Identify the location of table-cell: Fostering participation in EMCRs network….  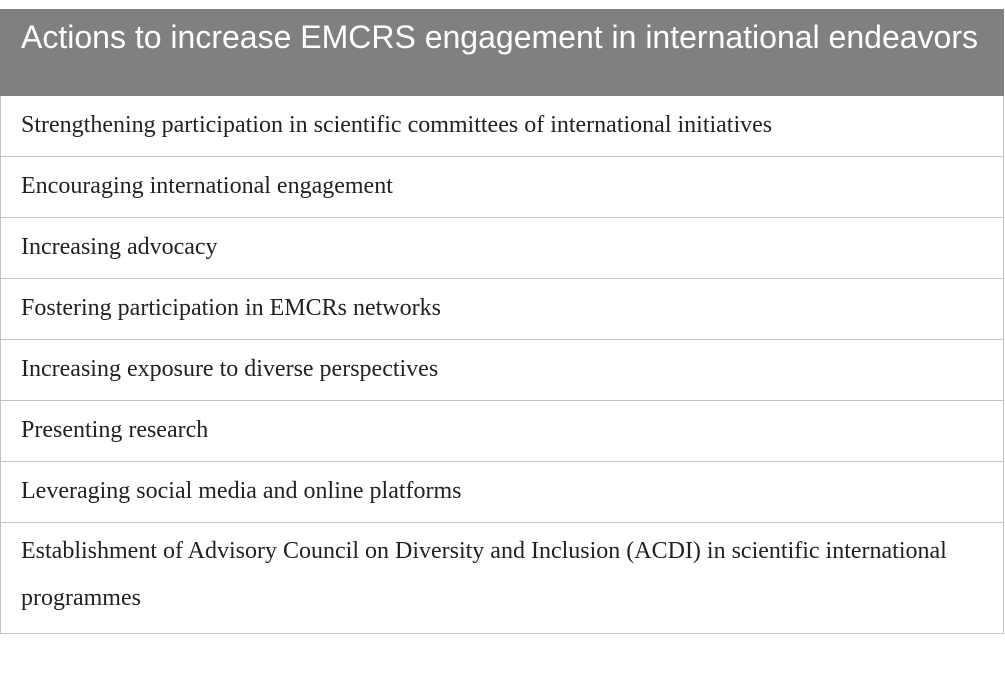
(502, 309).